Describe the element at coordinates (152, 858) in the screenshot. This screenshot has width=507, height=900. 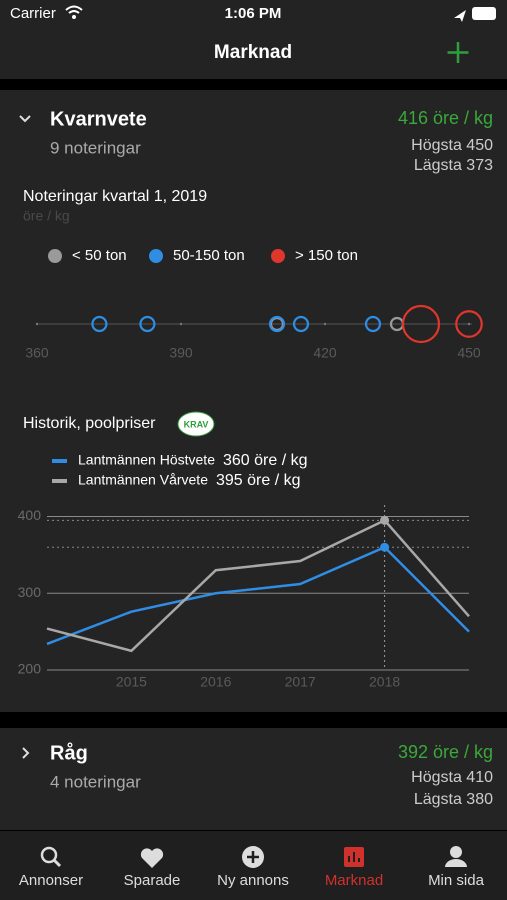
I see `heart-icon` at that location.